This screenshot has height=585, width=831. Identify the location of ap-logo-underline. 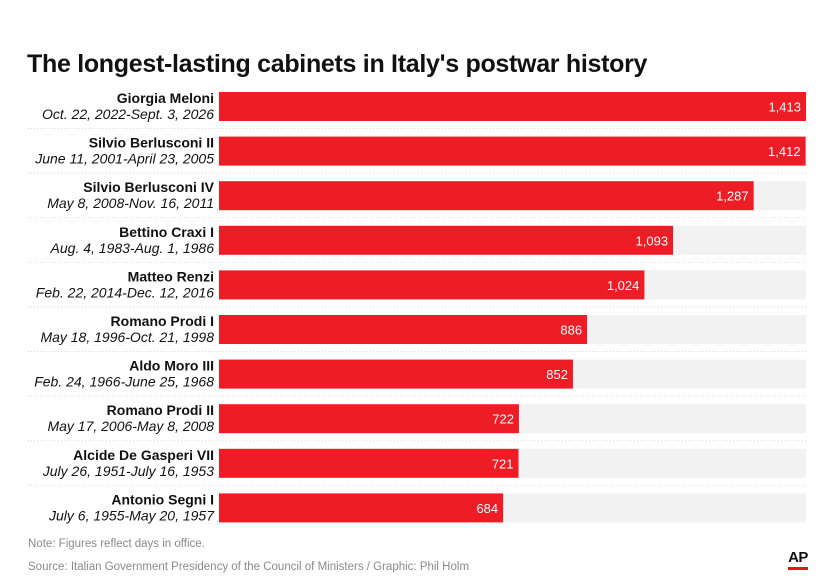
(798, 568).